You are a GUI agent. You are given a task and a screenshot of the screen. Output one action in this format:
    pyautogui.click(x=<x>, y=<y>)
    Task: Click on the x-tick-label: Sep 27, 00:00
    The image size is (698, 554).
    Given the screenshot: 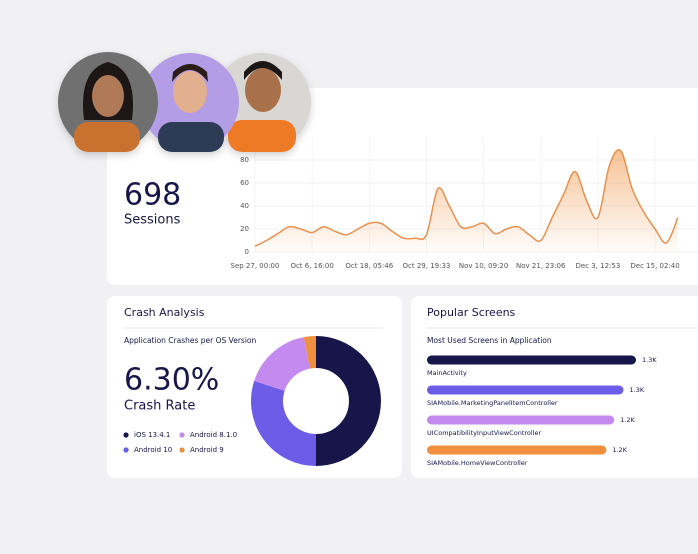 What is the action you would take?
    pyautogui.click(x=255, y=266)
    